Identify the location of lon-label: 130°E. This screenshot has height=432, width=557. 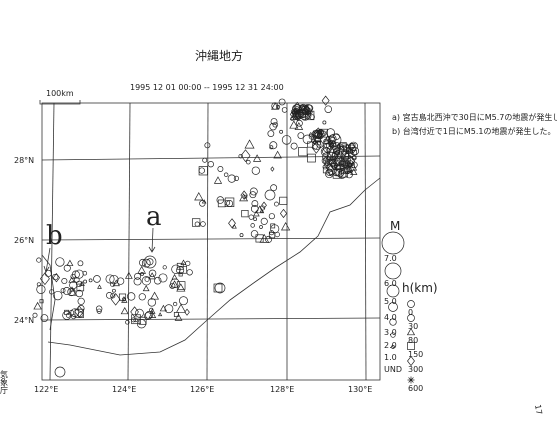
(360, 389).